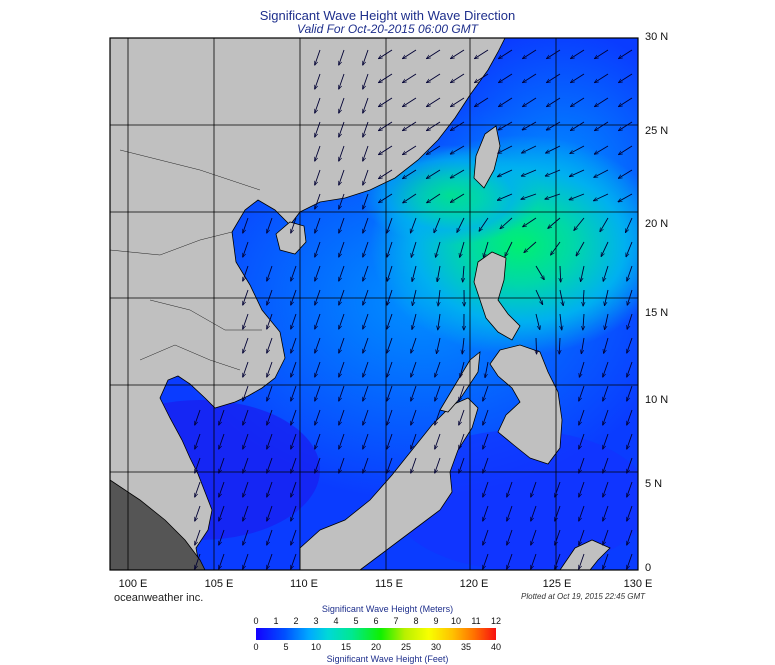 This screenshot has width=775, height=665. I want to click on lon-label-115: 115 E, so click(389, 584).